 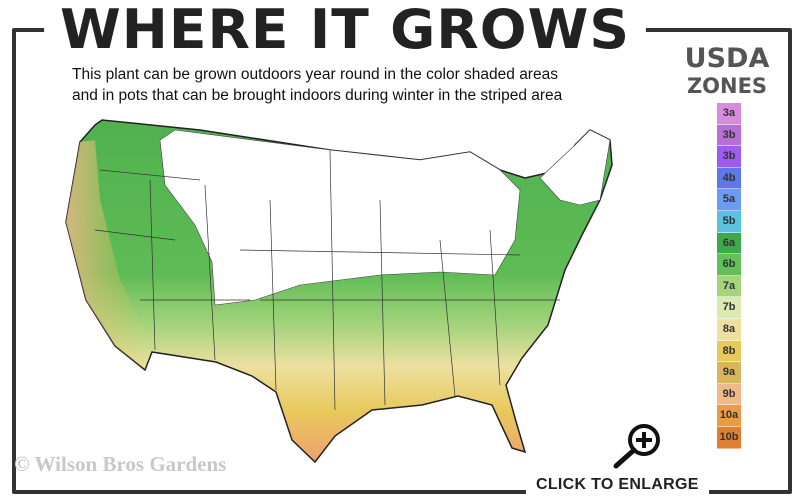 What do you see at coordinates (729, 416) in the screenshot?
I see `zone-swatch-10a: 10a` at bounding box center [729, 416].